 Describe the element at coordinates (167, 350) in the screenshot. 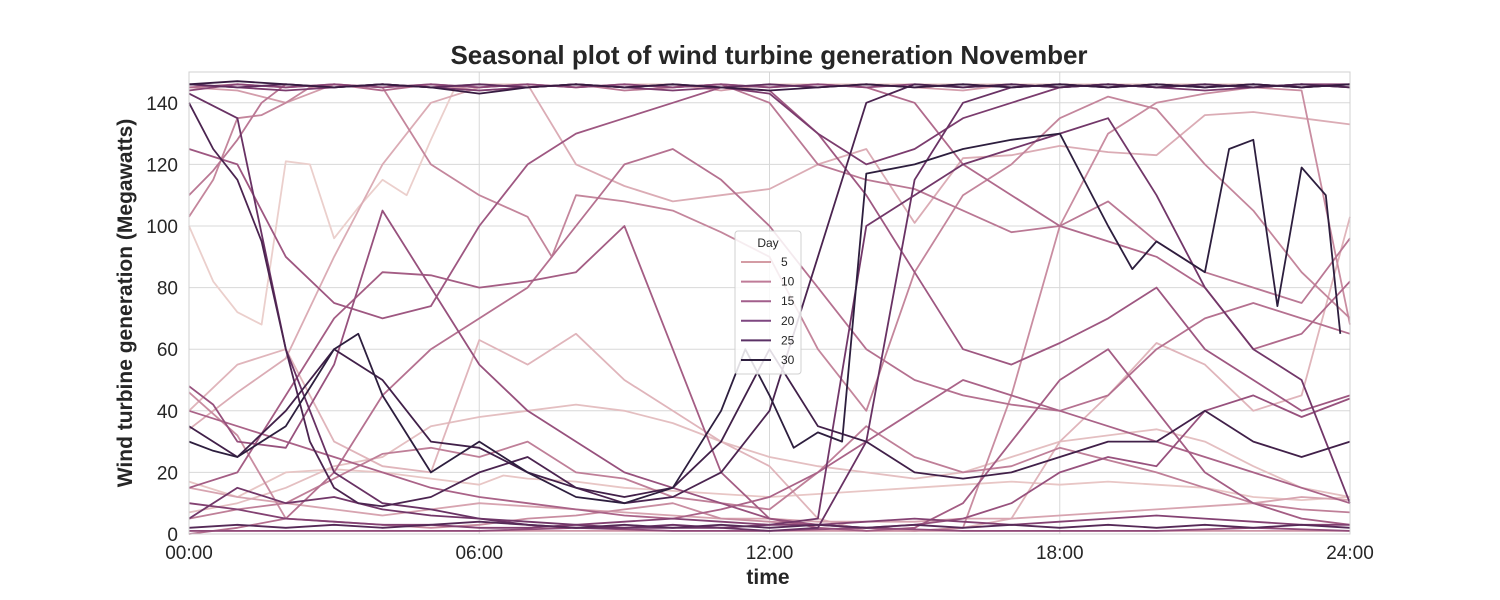

I see `y-tick-label: 60` at that location.